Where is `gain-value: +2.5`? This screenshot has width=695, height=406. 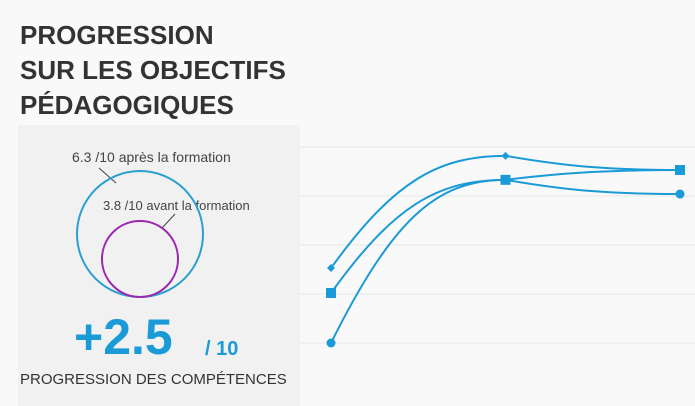 gain-value: +2.5 is located at coordinates (123, 337).